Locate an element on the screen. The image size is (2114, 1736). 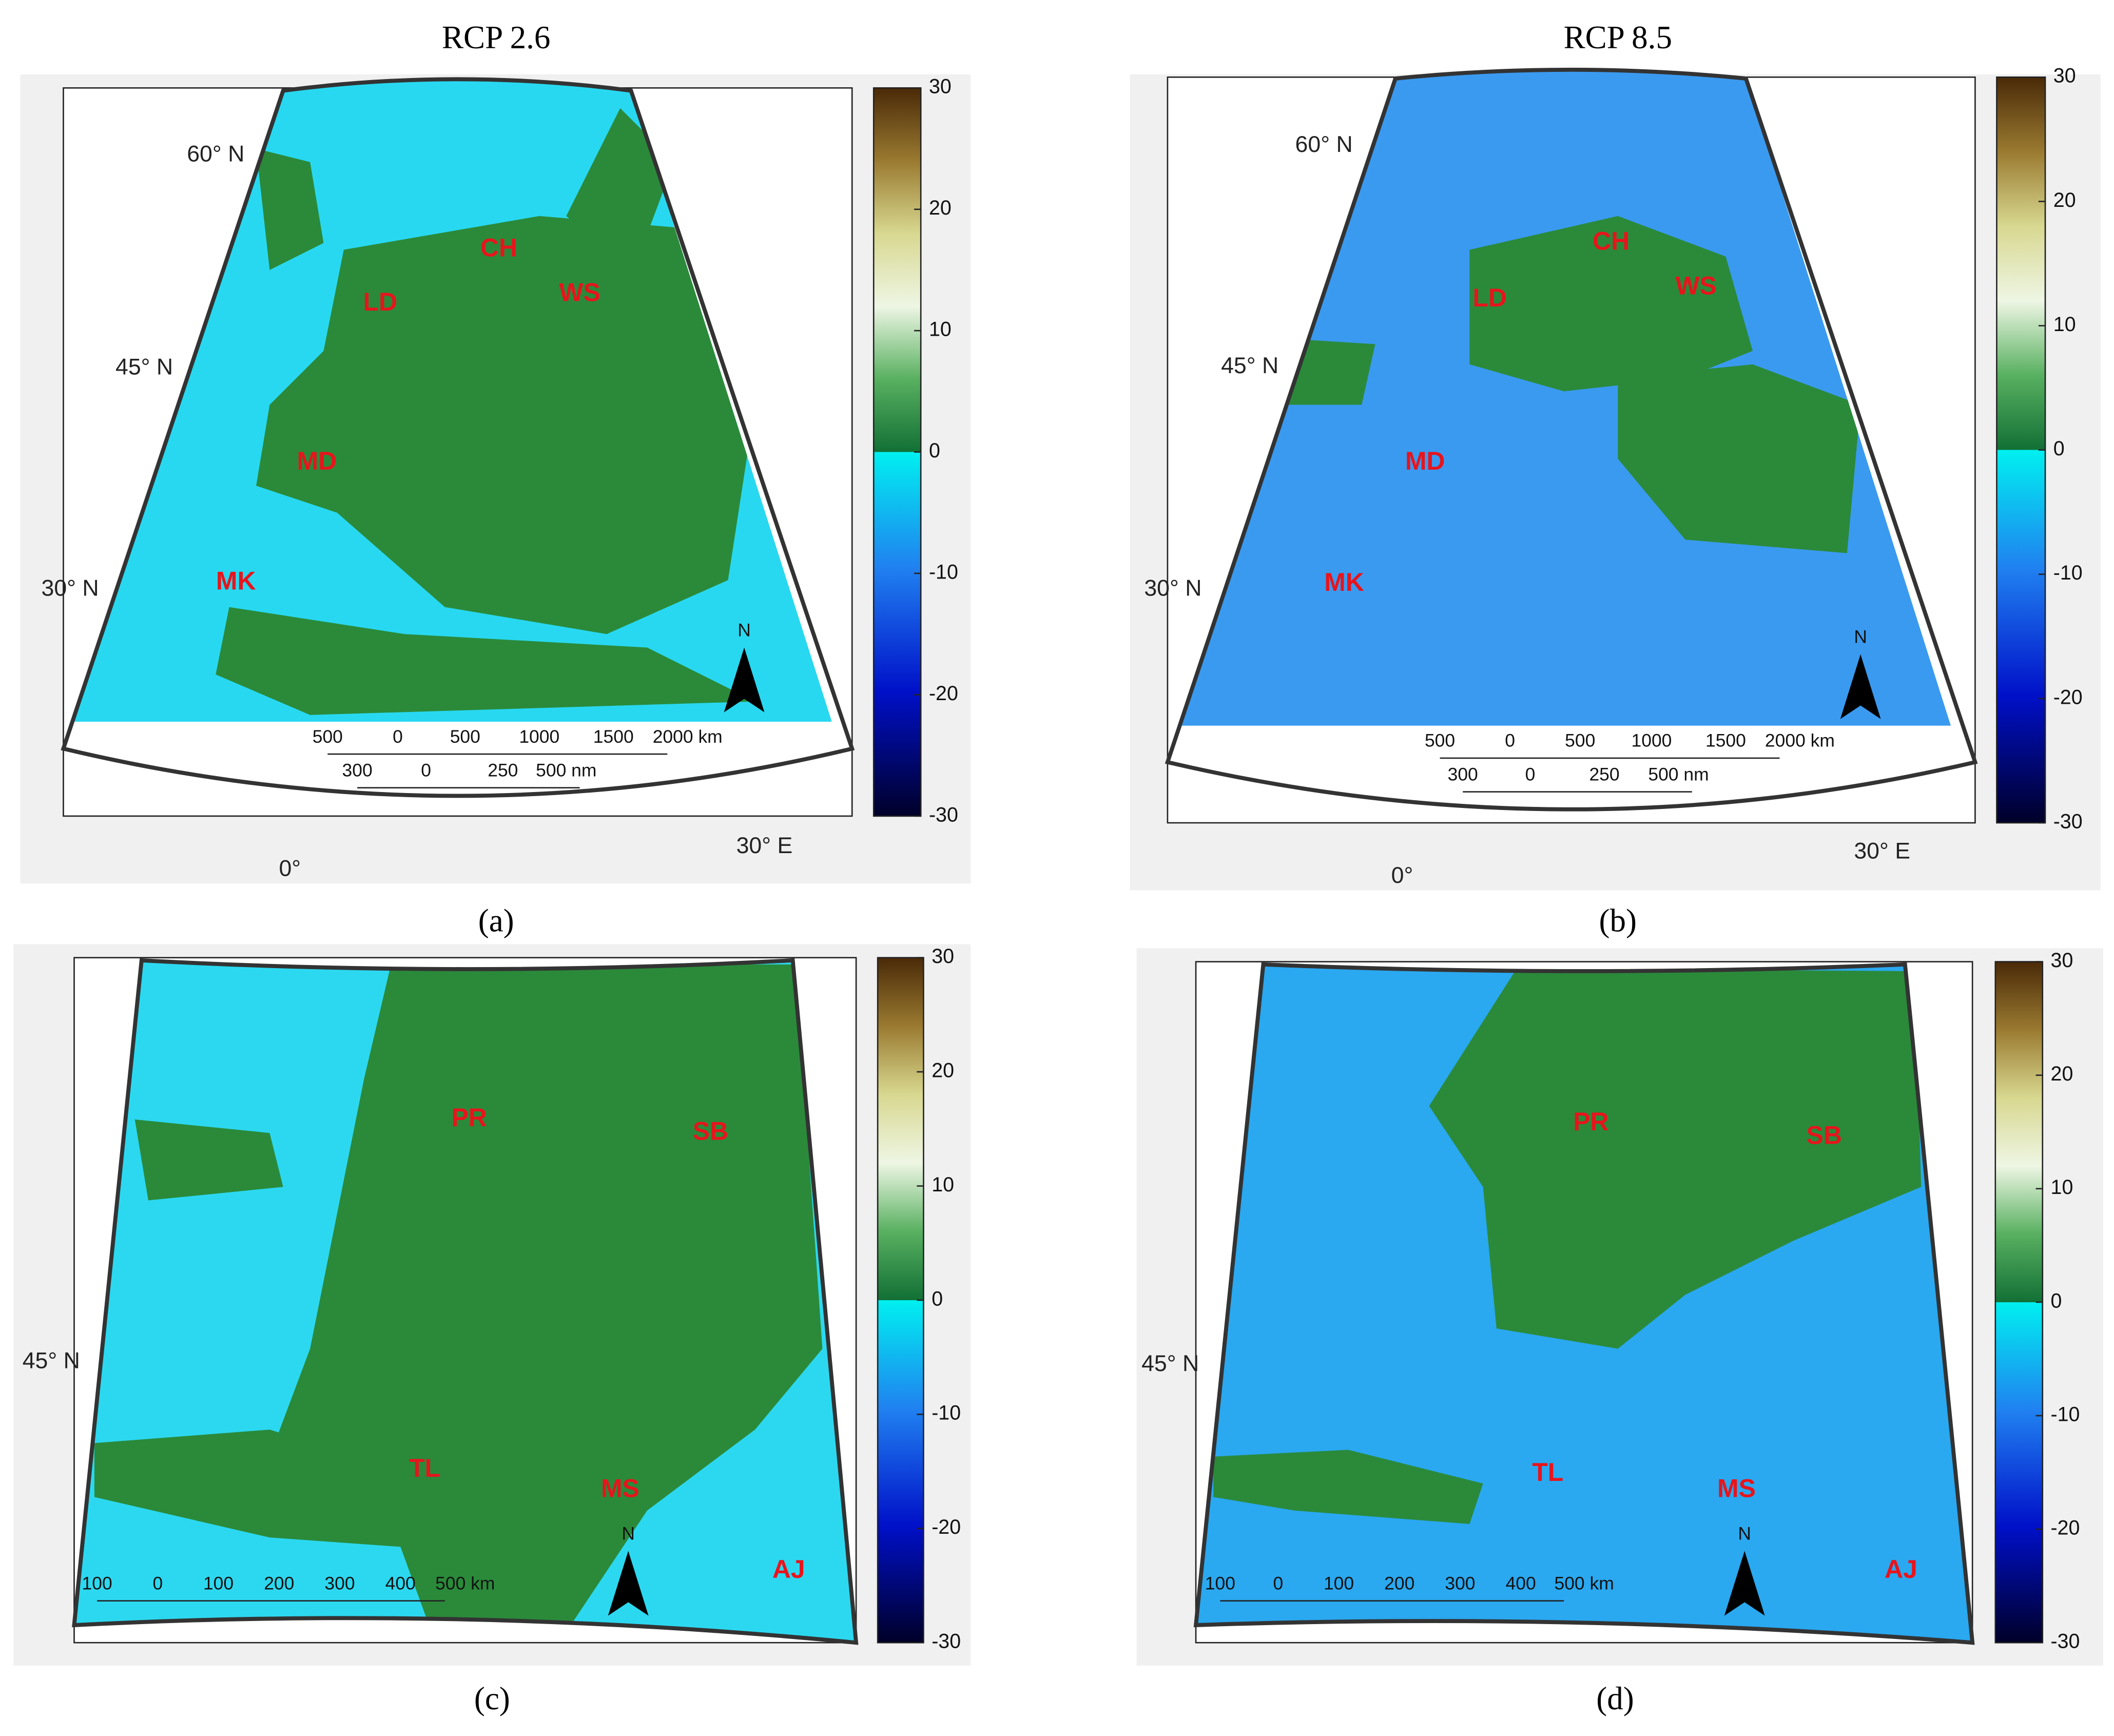
panel-caption: (a) is located at coordinates (496, 920).